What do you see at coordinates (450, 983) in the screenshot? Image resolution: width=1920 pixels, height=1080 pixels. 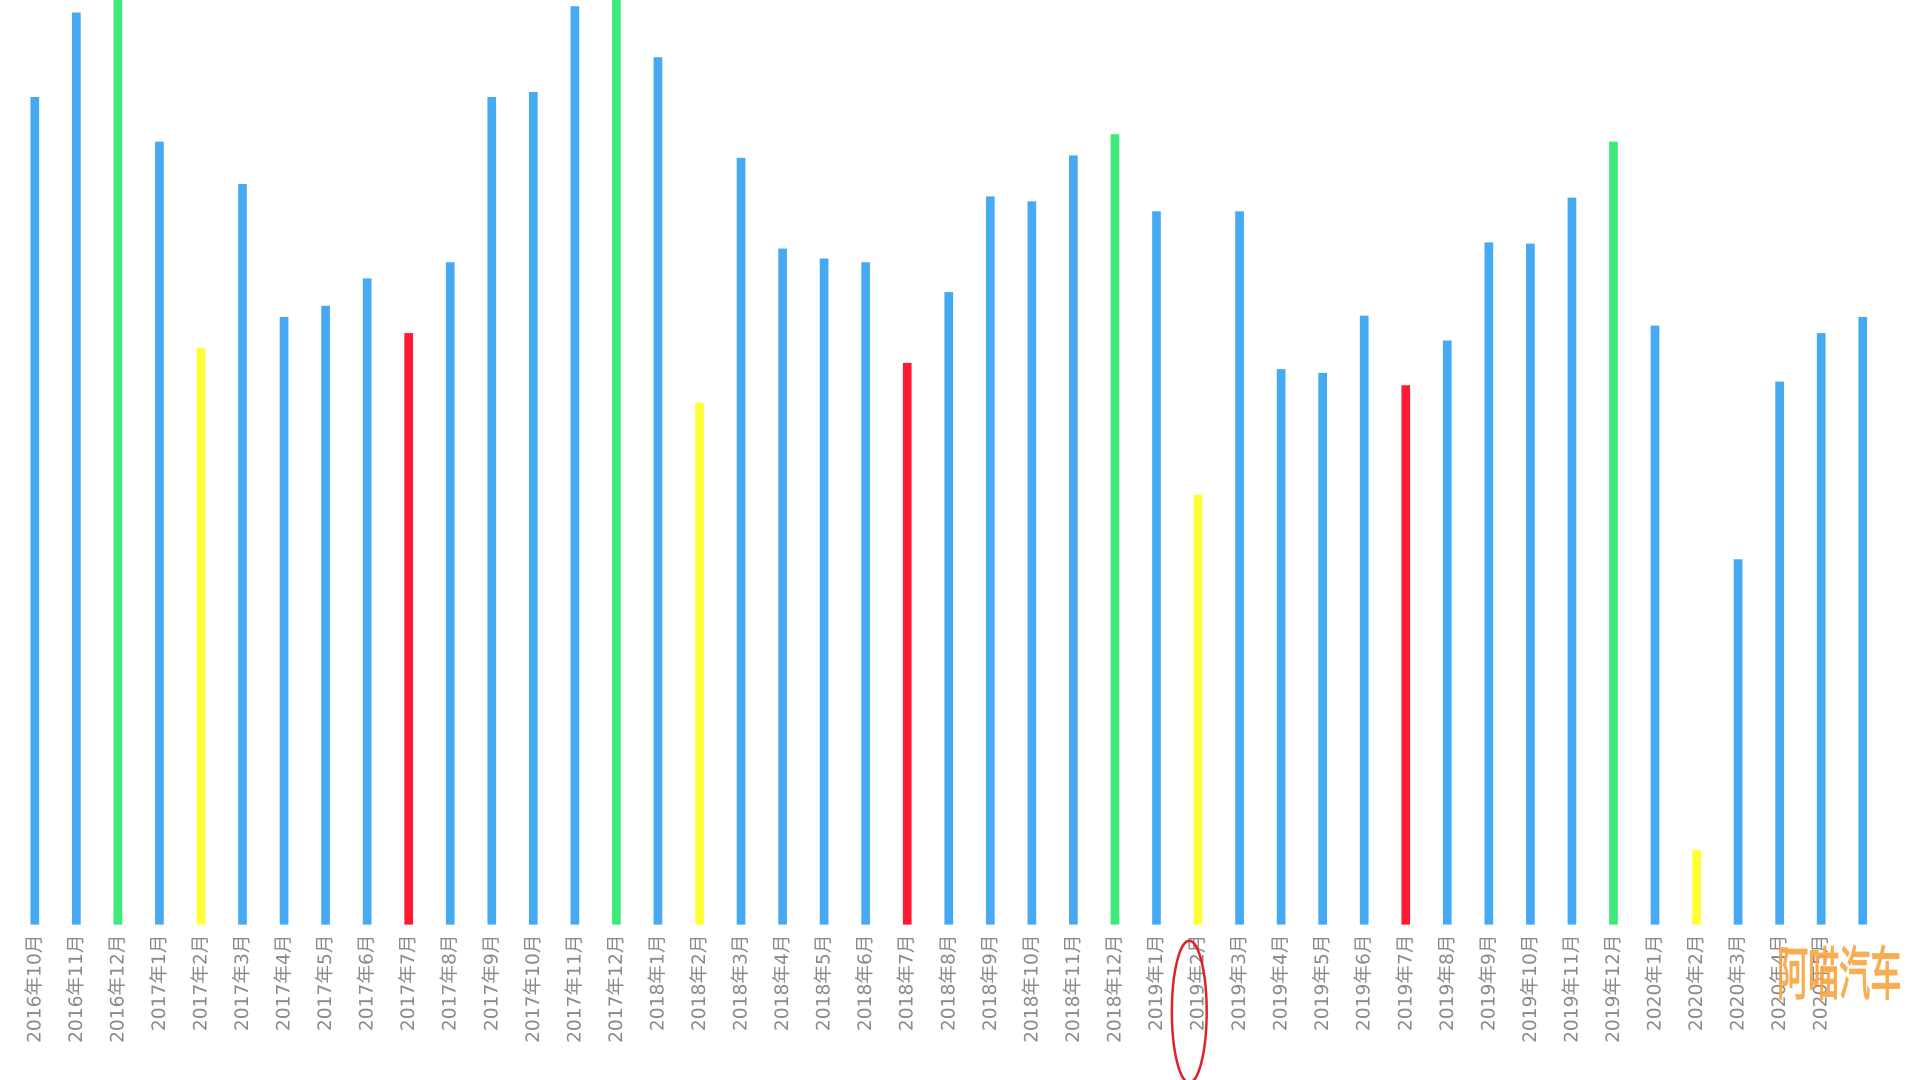 I see `x-tick-label: 2017年8月` at bounding box center [450, 983].